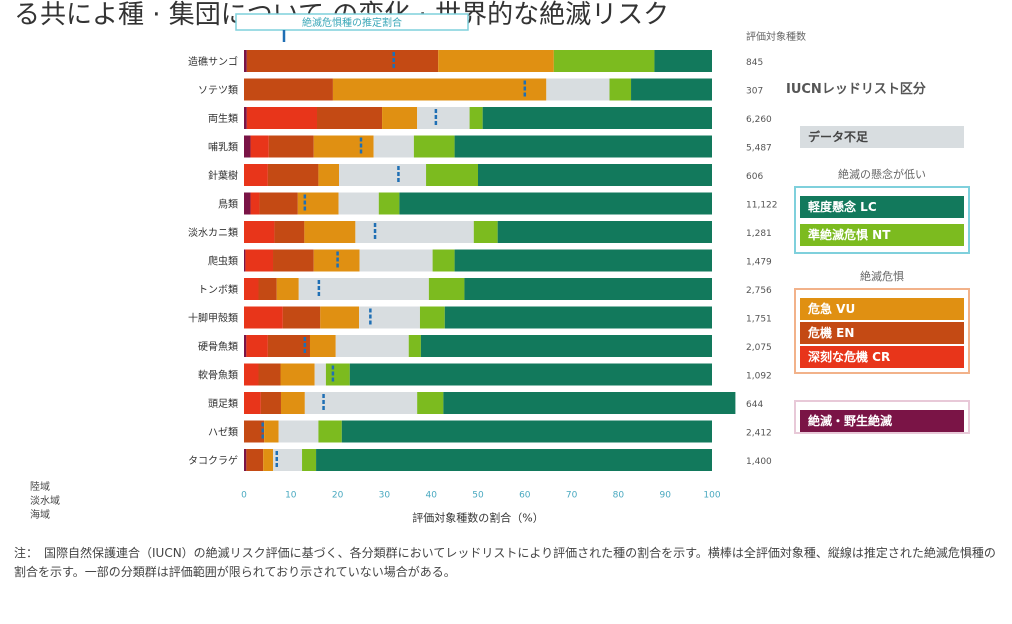  Describe the element at coordinates (223, 433) in the screenshot. I see `category-label: ハゼ類` at that location.